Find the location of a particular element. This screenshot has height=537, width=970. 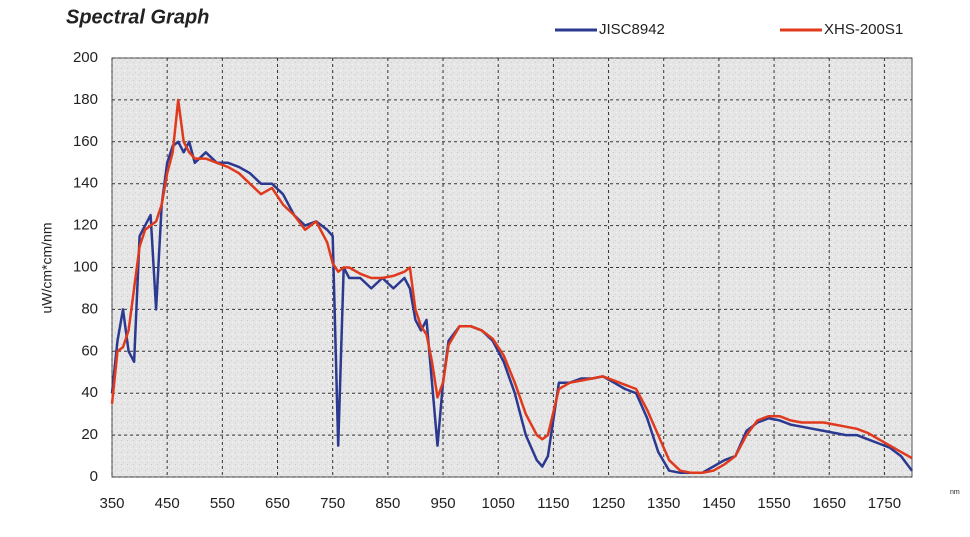

x-tick-label: 1350 is located at coordinates (663, 503).